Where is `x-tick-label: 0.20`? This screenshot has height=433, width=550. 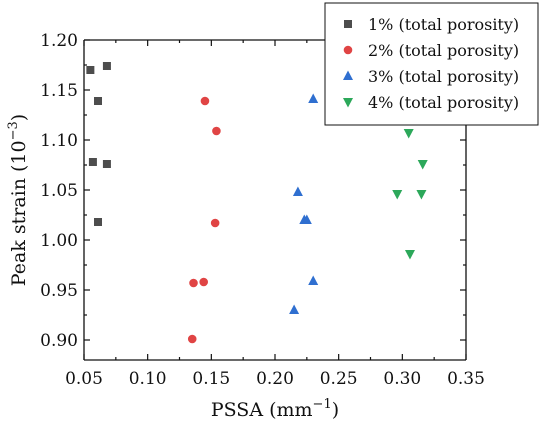
x-tick-label: 0.20 is located at coordinates (275, 379).